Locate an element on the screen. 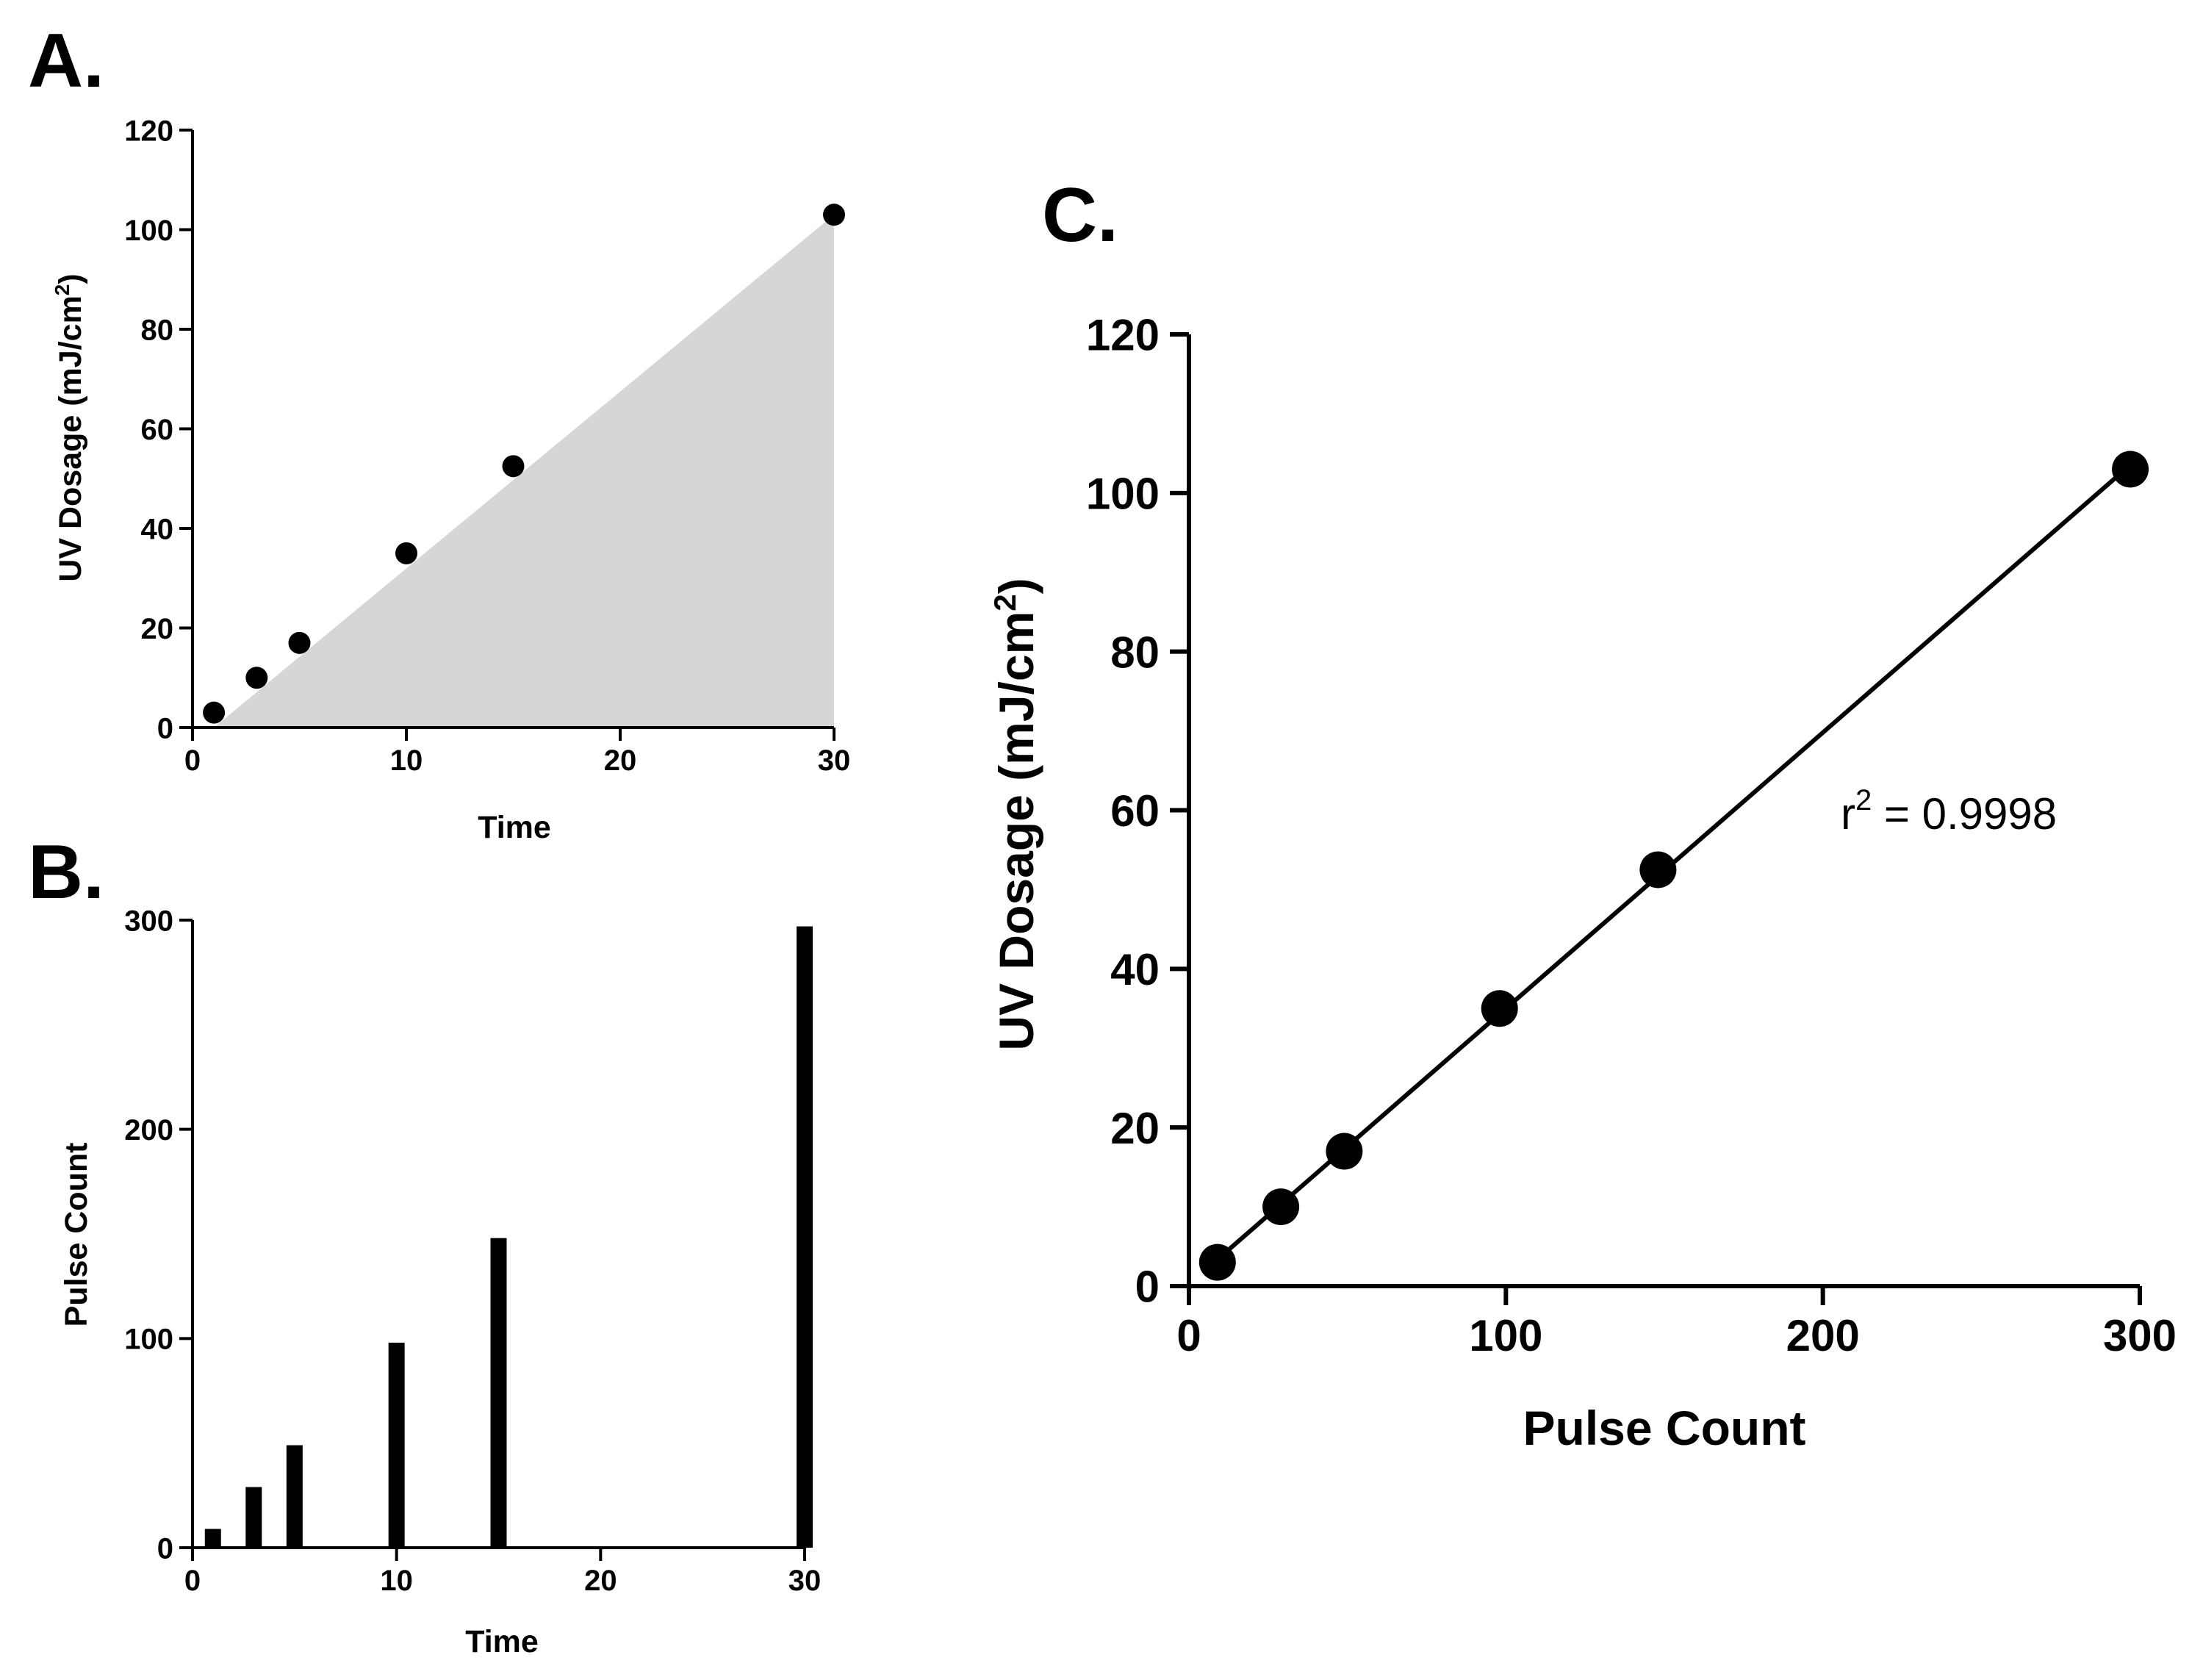  panel-c-x-tick-label: 200 is located at coordinates (1823, 1335).